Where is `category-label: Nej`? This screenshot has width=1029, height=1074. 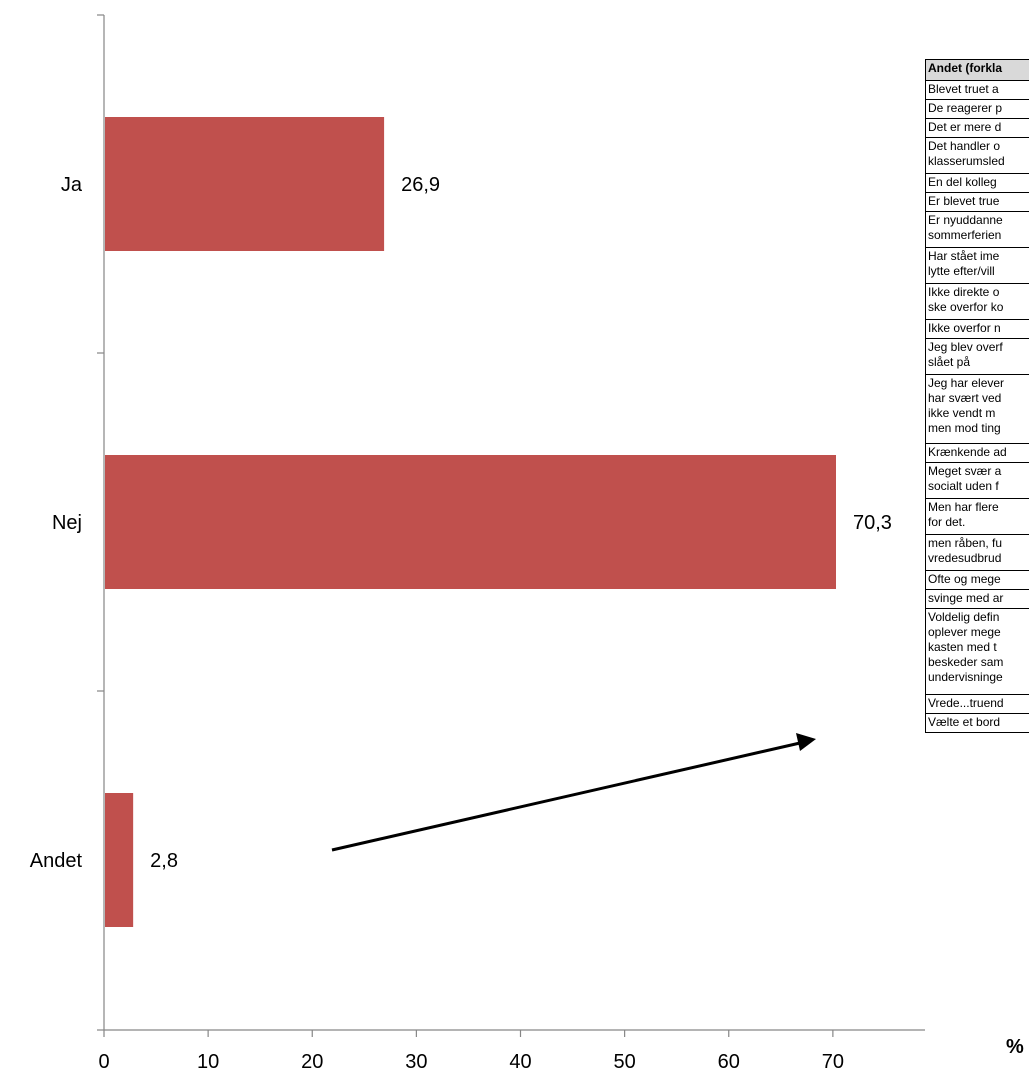 category-label: Nej is located at coordinates (67, 523).